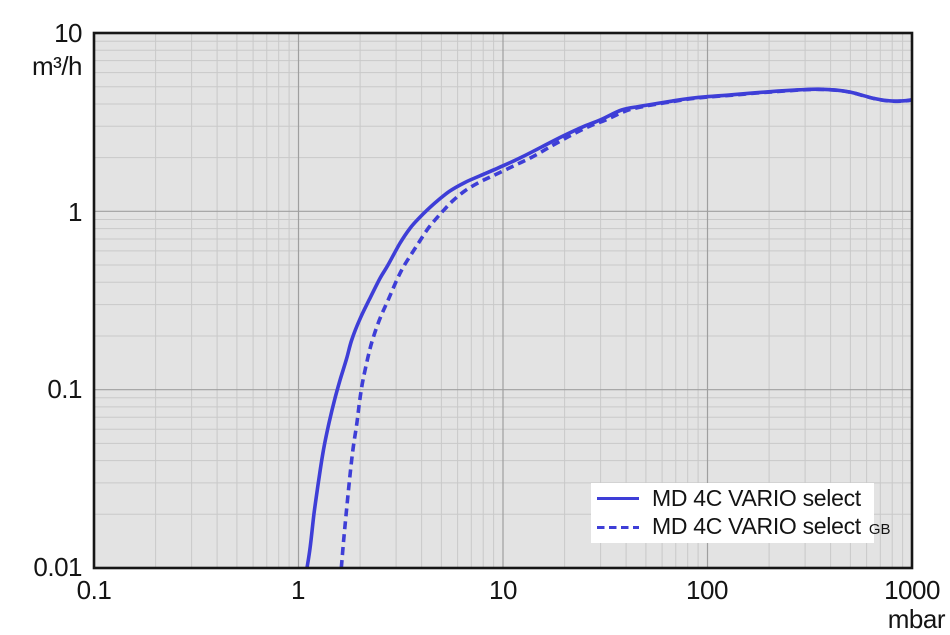 The height and width of the screenshot is (635, 950). Describe the element at coordinates (94, 590) in the screenshot. I see `x-tick-label-0-1: 0.1` at that location.